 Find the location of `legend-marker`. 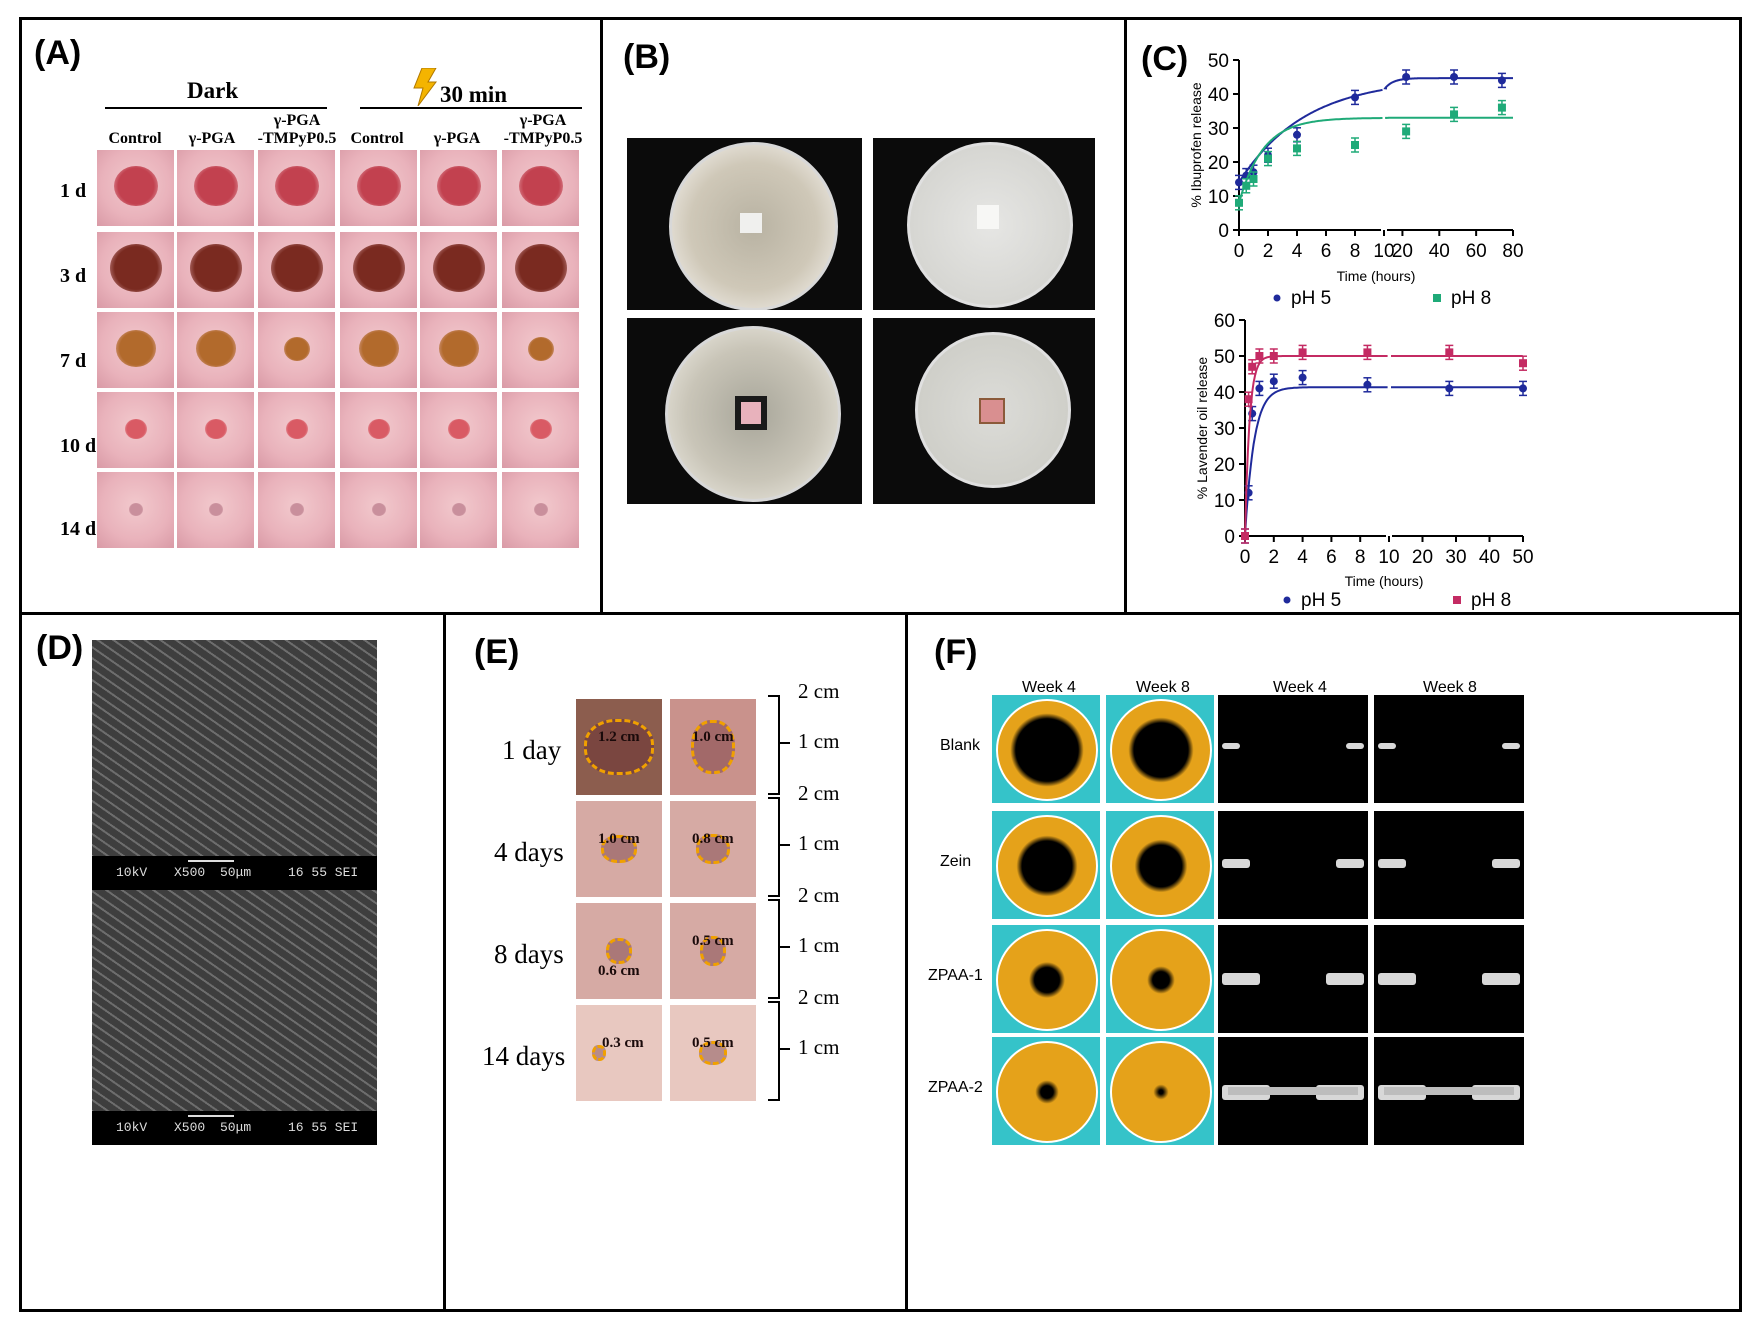

legend-marker is located at coordinates (1437, 298).